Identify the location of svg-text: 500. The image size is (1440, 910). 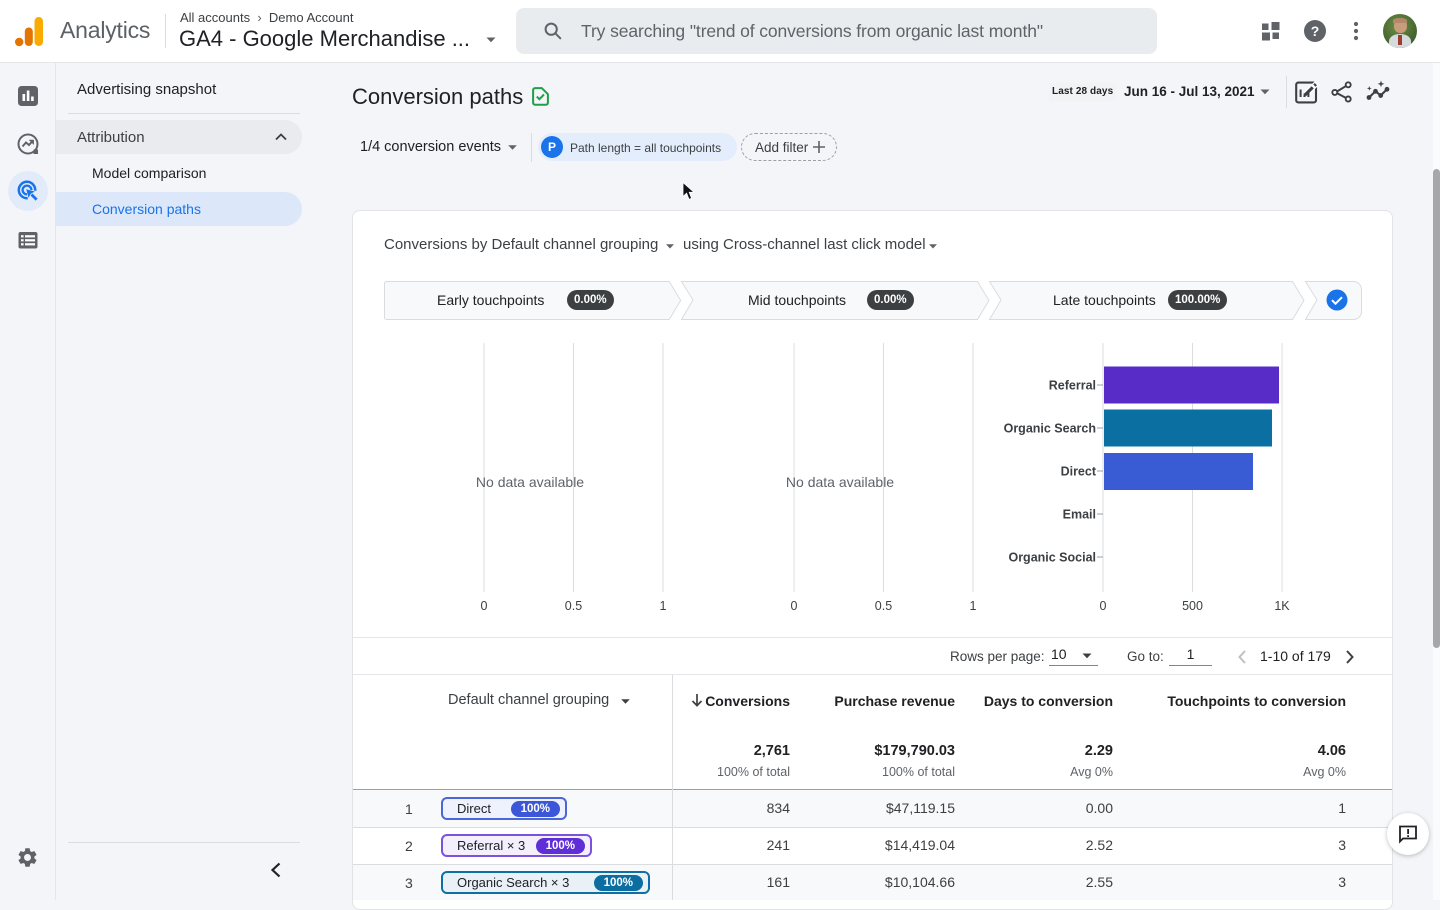
(1192, 606).